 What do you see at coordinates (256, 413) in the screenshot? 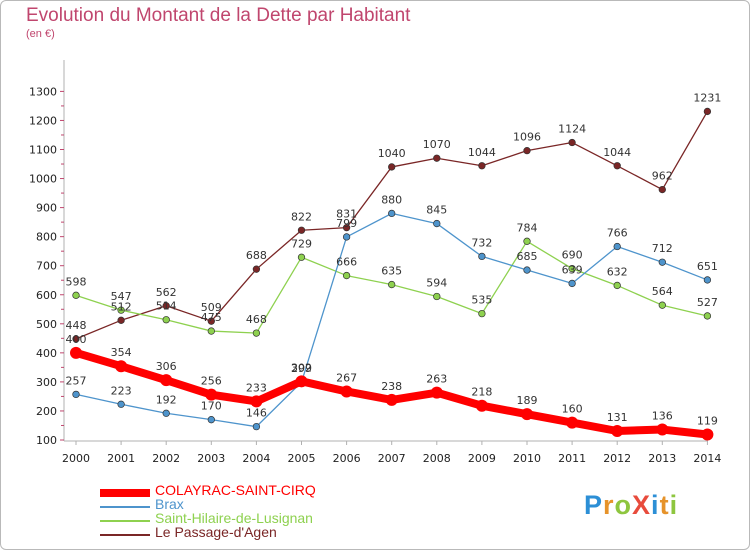
I see `data-label: 146` at bounding box center [256, 413].